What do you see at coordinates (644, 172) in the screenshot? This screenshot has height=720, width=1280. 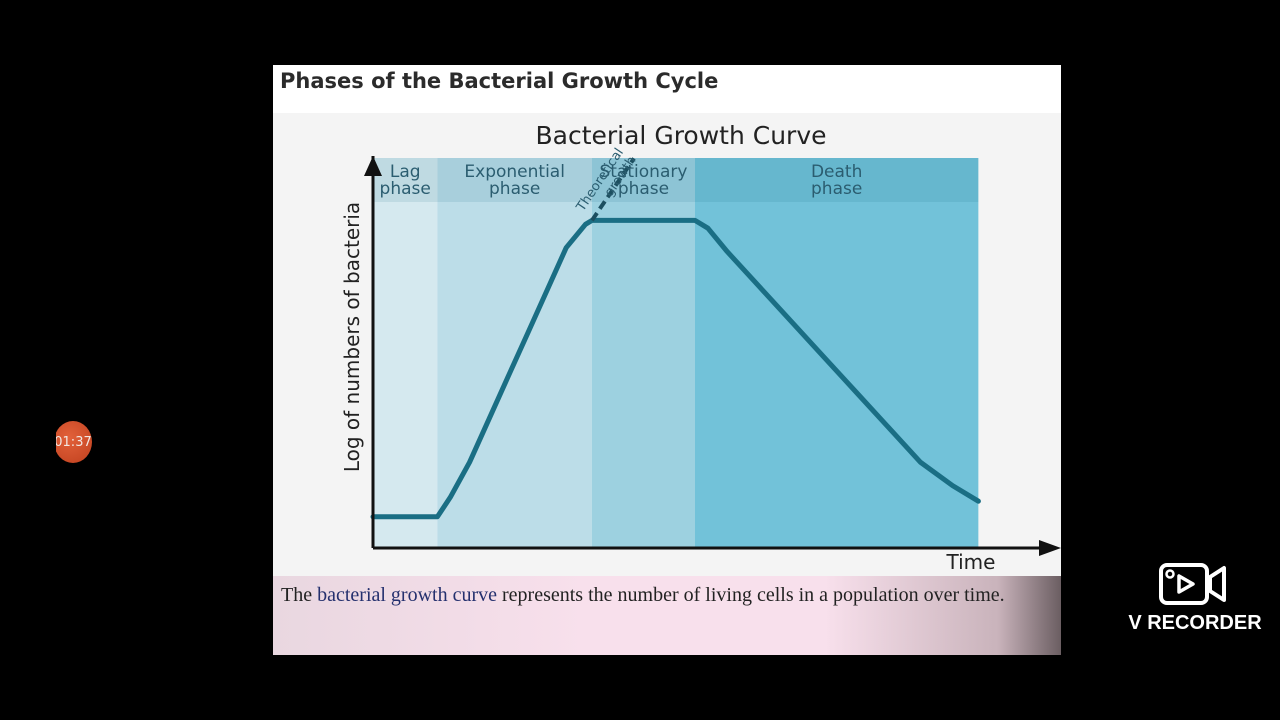 I see `phase-label-line: Stationary` at bounding box center [644, 172].